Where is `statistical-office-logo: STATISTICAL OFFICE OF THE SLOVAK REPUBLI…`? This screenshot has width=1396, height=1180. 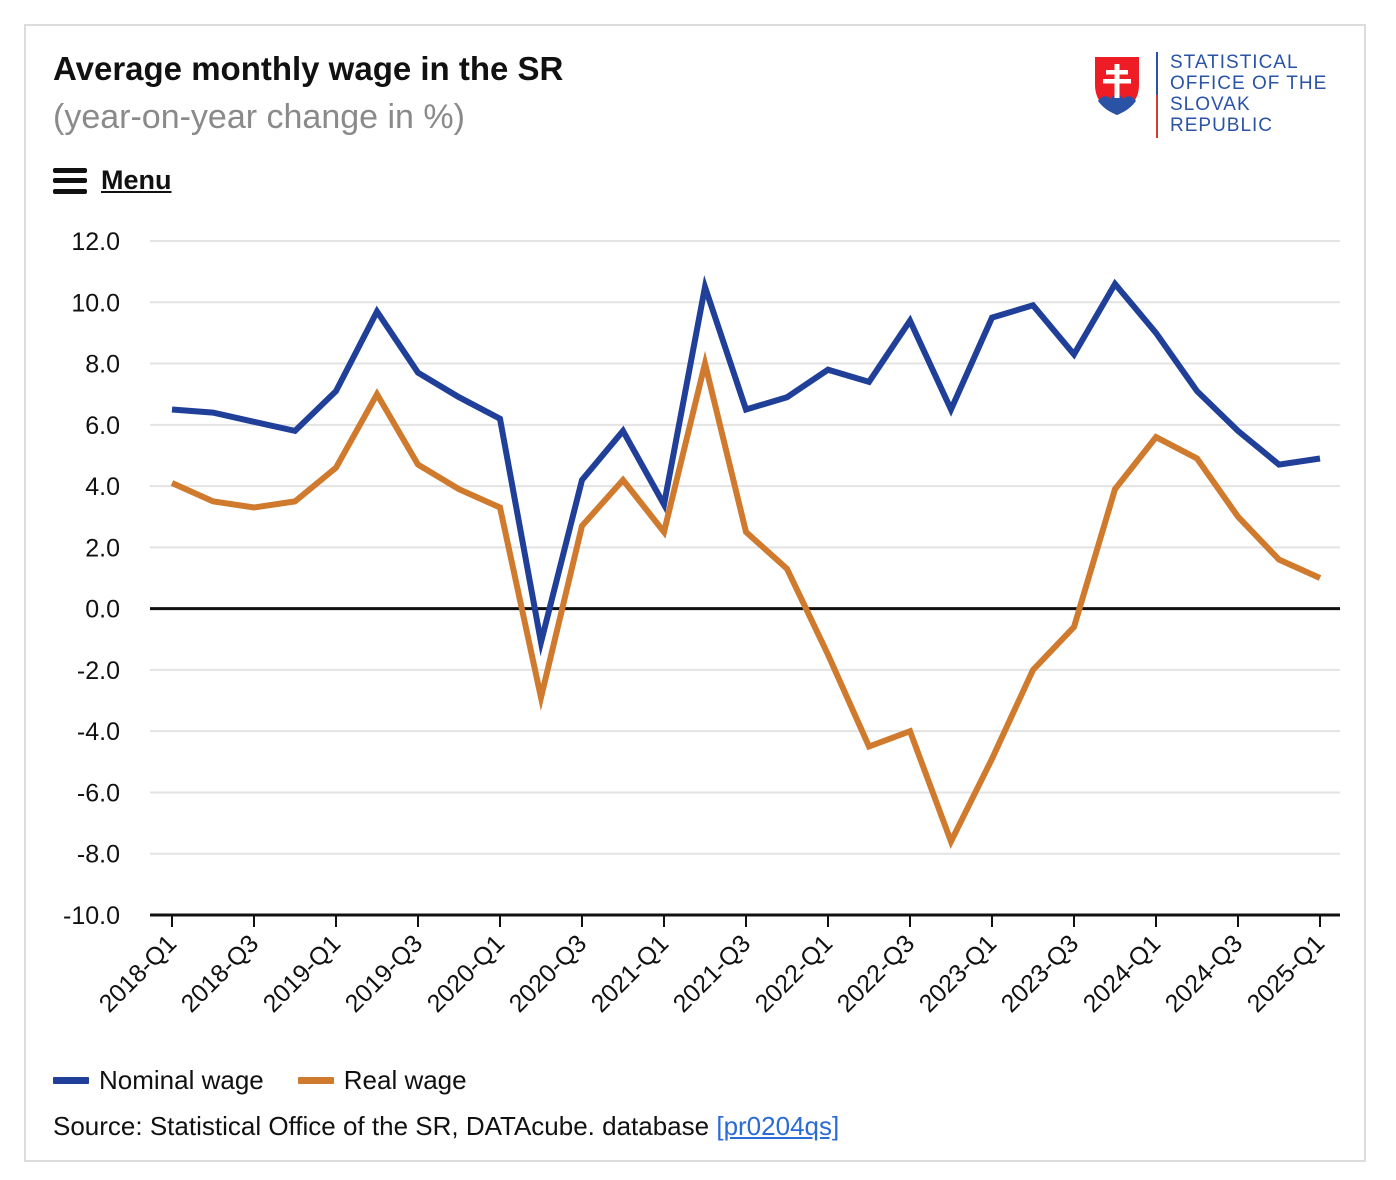 statistical-office-logo: STATISTICAL OFFICE OF THE SLOVAK REPUBLI… is located at coordinates (1221, 95).